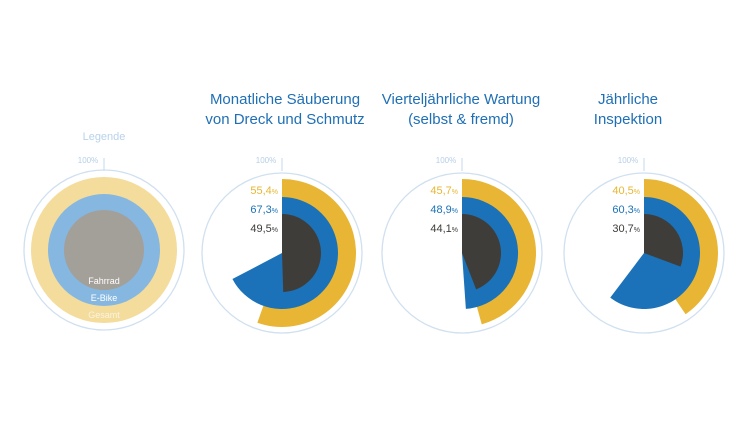 The width and height of the screenshot is (750, 422). Describe the element at coordinates (88, 160) in the screenshot. I see `legend-100-label: 100%` at that location.